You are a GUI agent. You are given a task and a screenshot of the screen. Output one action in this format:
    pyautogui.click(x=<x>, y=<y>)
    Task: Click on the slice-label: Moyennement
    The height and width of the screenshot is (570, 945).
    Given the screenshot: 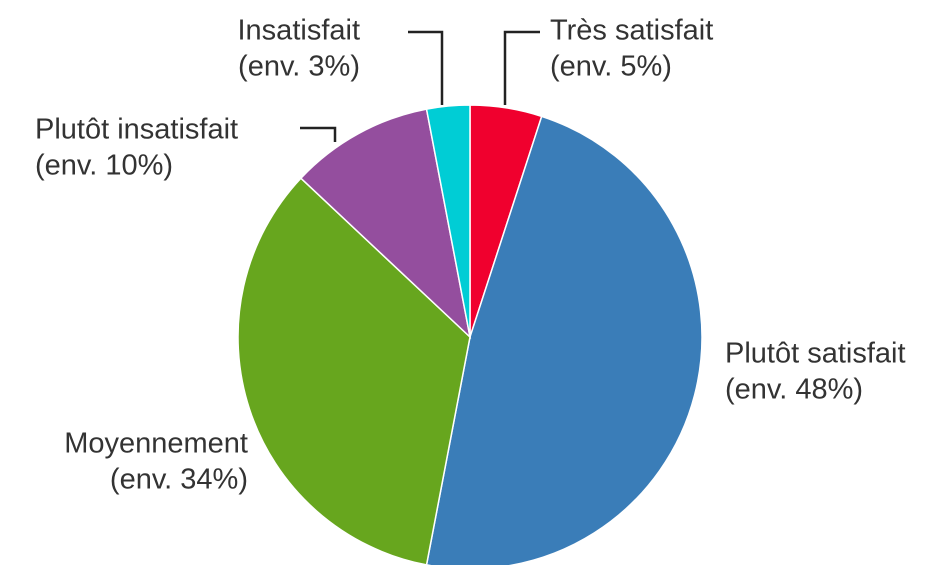 What is the action you would take?
    pyautogui.click(x=156, y=444)
    